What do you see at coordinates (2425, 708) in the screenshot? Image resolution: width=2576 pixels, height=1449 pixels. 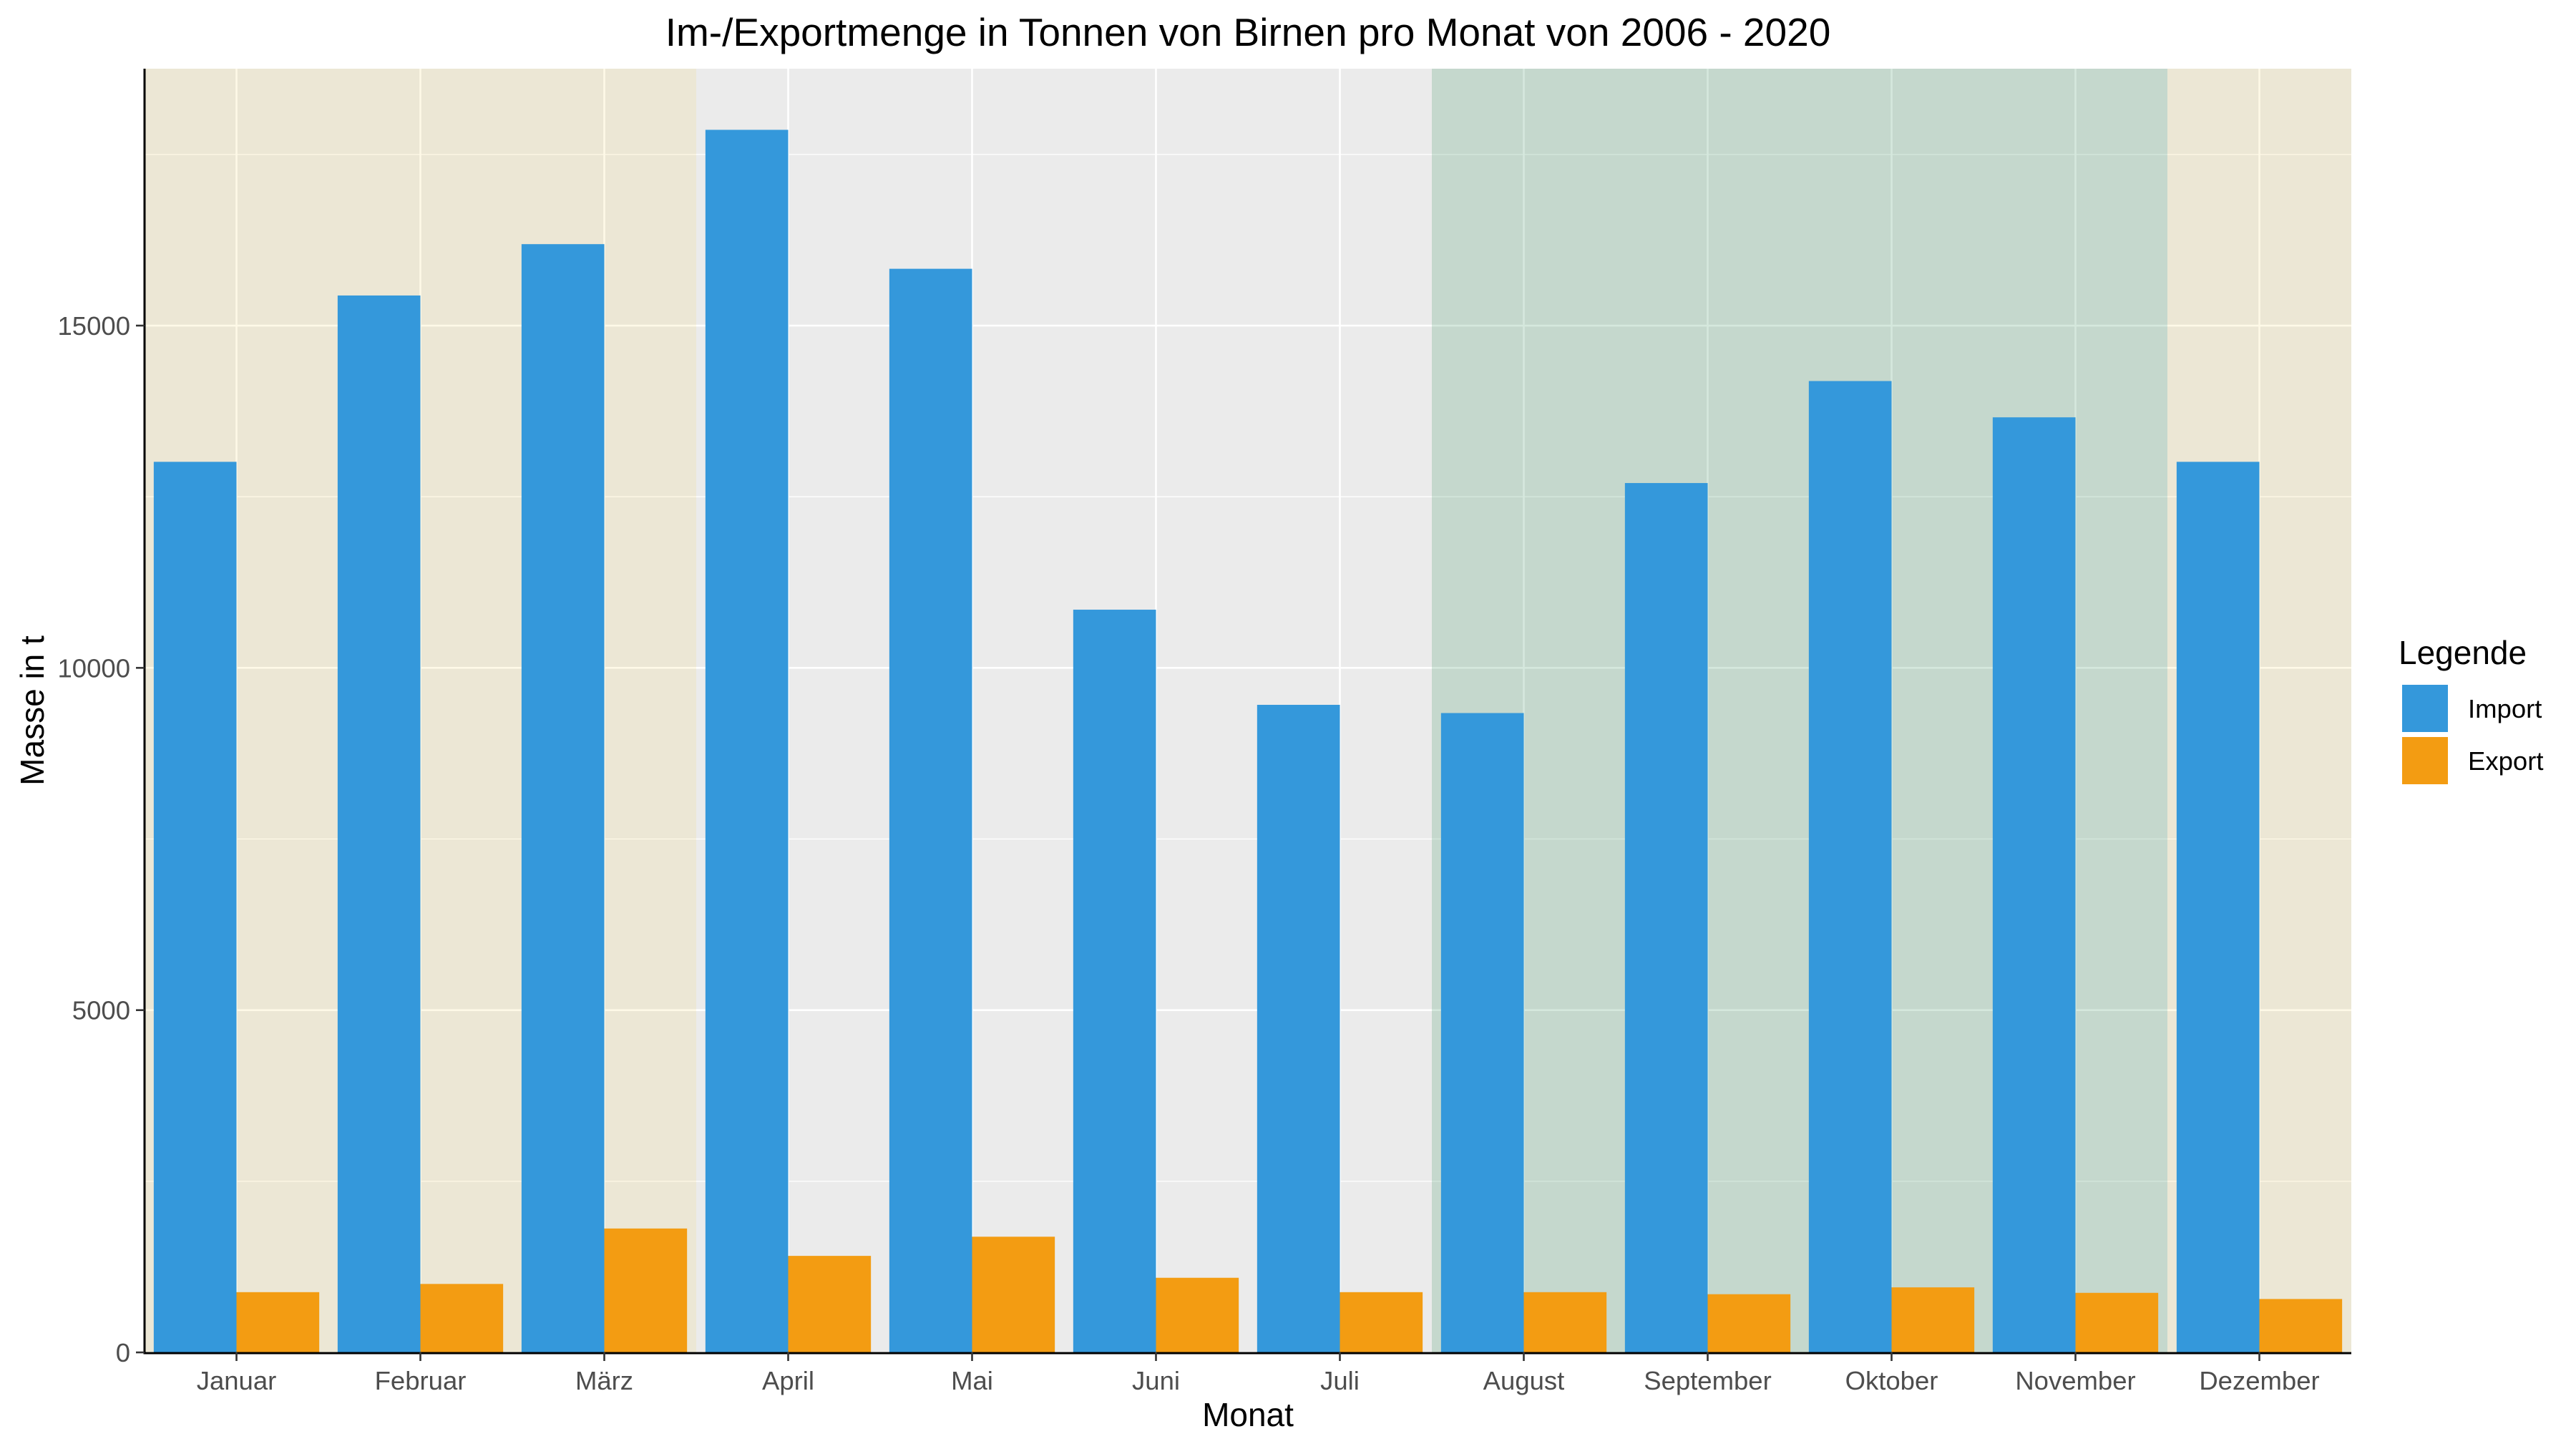 I see `legend-key-import` at bounding box center [2425, 708].